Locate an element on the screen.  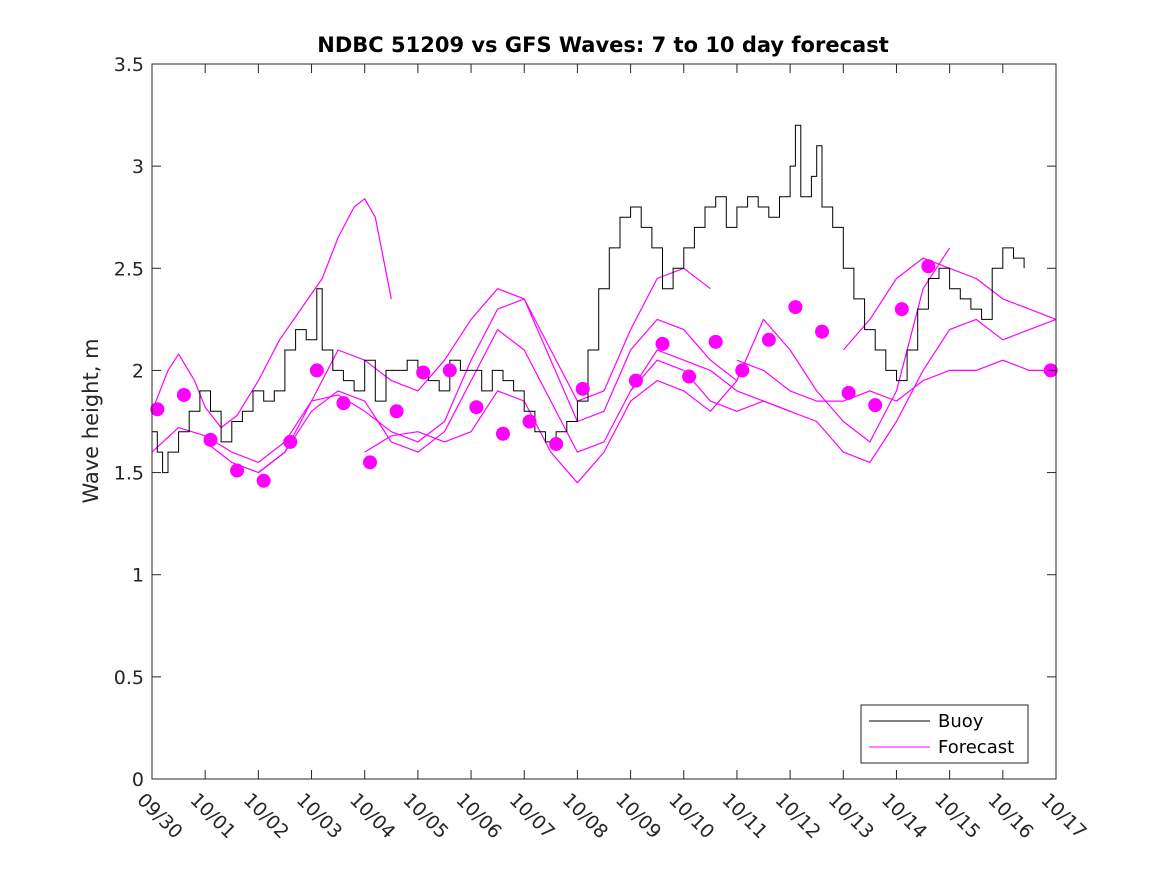
y-tick-label: 0 is located at coordinates (138, 780).